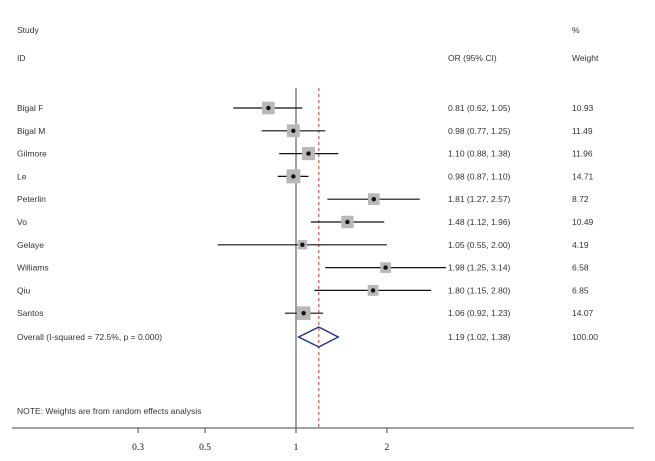 Image resolution: width=655 pixels, height=461 pixels. What do you see at coordinates (472, 58) in the screenshot?
I see `header-or-ci: OR (95% CI)` at bounding box center [472, 58].